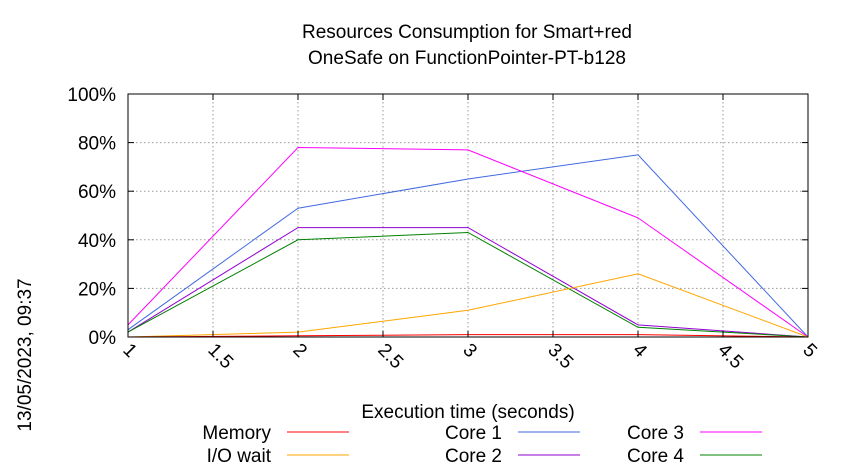 The image size is (850, 475). Describe the element at coordinates (809, 351) in the screenshot. I see `x-tick-label: 5` at that location.